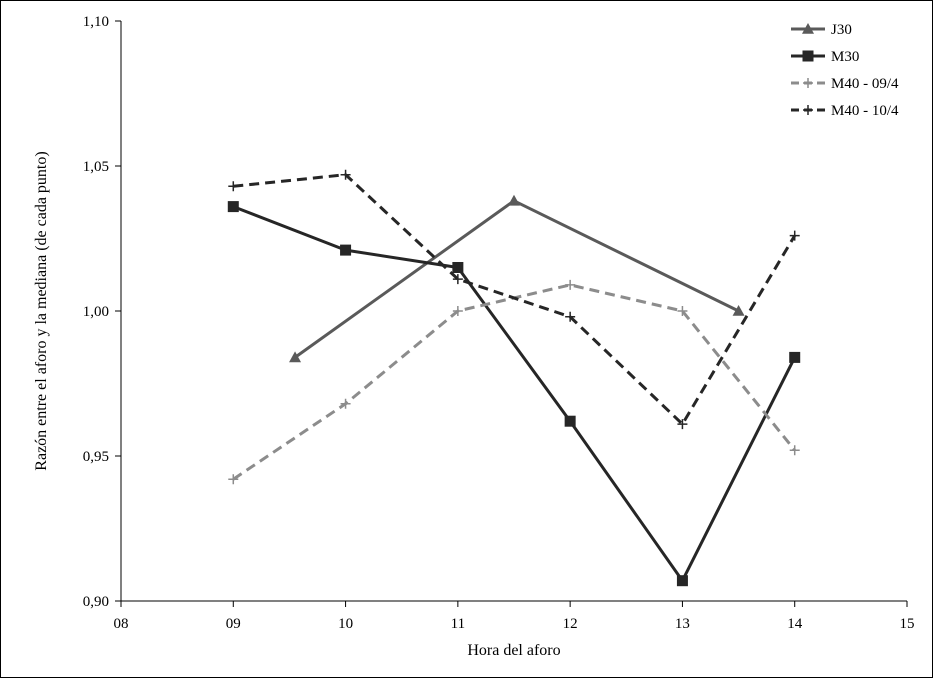  I want to click on legend: J30 M30 M40 - 09/4 M40 - 10/4, so click(845, 70).